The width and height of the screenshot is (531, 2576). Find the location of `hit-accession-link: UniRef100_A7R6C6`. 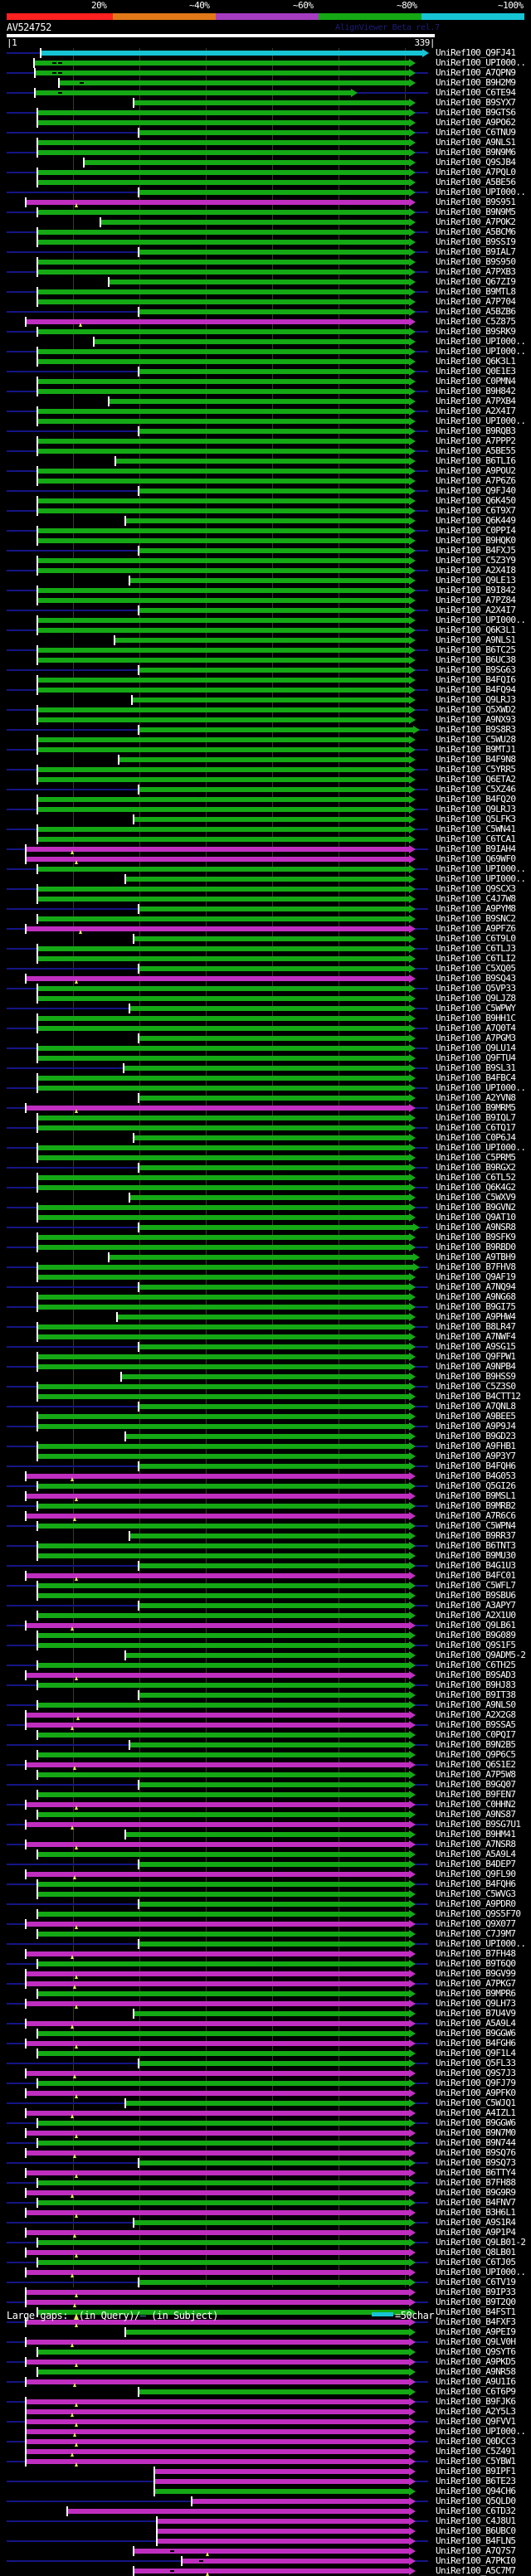

hit-accession-link: UniRef100_A7R6C6 is located at coordinates (476, 1515).